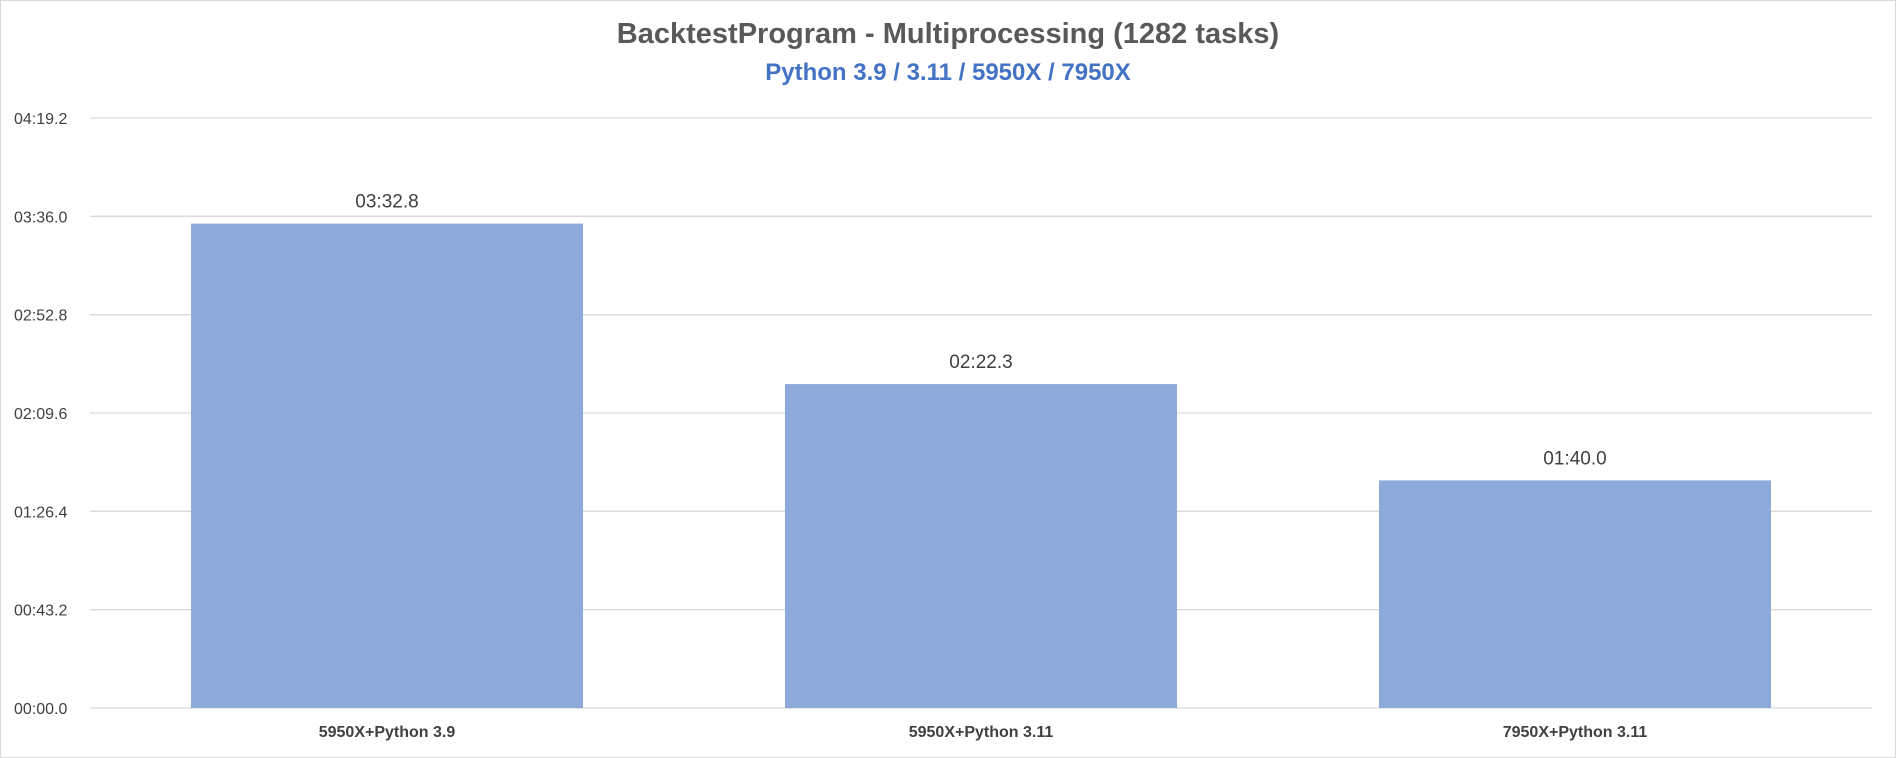 The width and height of the screenshot is (1896, 758). Describe the element at coordinates (386, 202) in the screenshot. I see `data-label: 03:32.8` at that location.